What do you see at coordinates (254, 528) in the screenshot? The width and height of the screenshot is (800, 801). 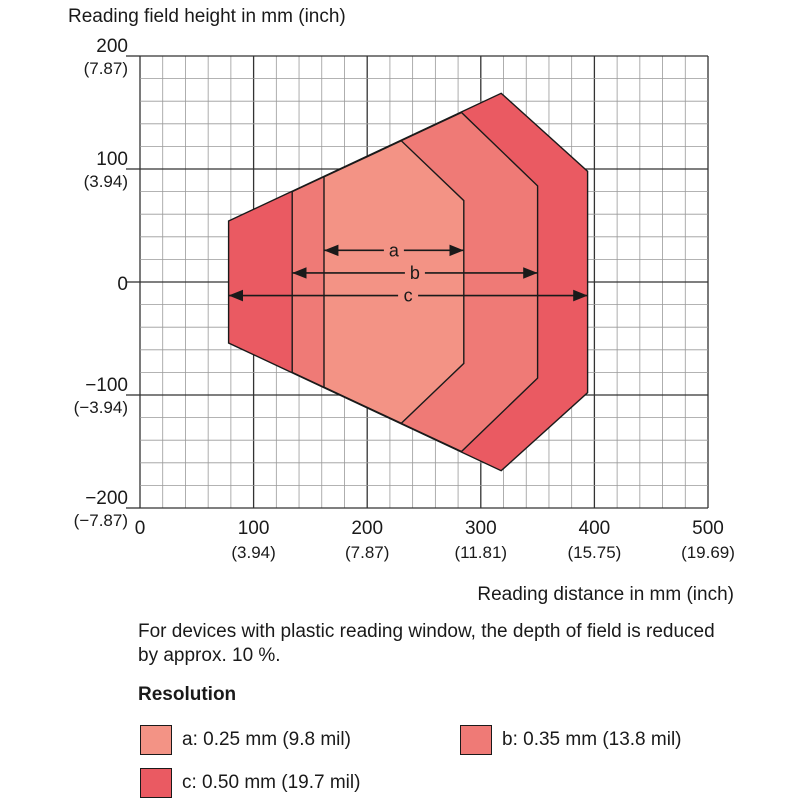 I see `x-tick-label: 100` at bounding box center [254, 528].